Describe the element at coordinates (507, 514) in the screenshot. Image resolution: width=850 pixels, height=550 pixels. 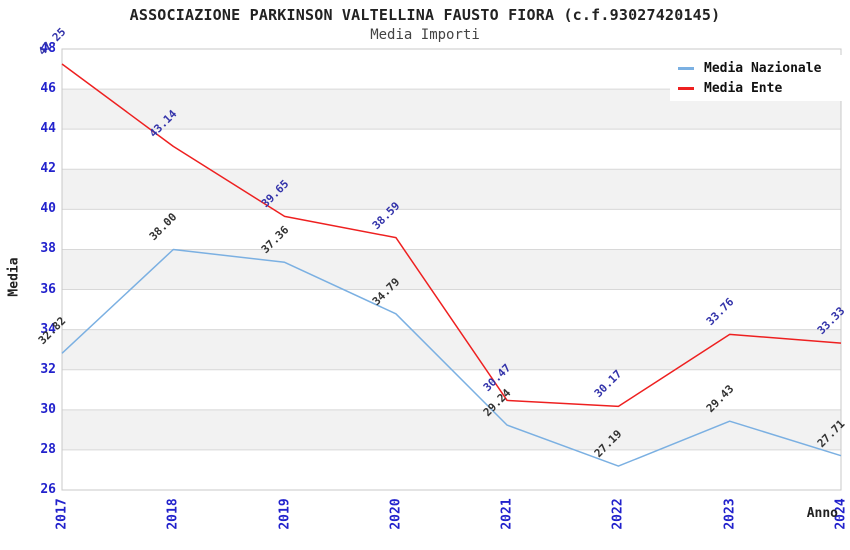
I see `x-tick-label: 2021` at that location.